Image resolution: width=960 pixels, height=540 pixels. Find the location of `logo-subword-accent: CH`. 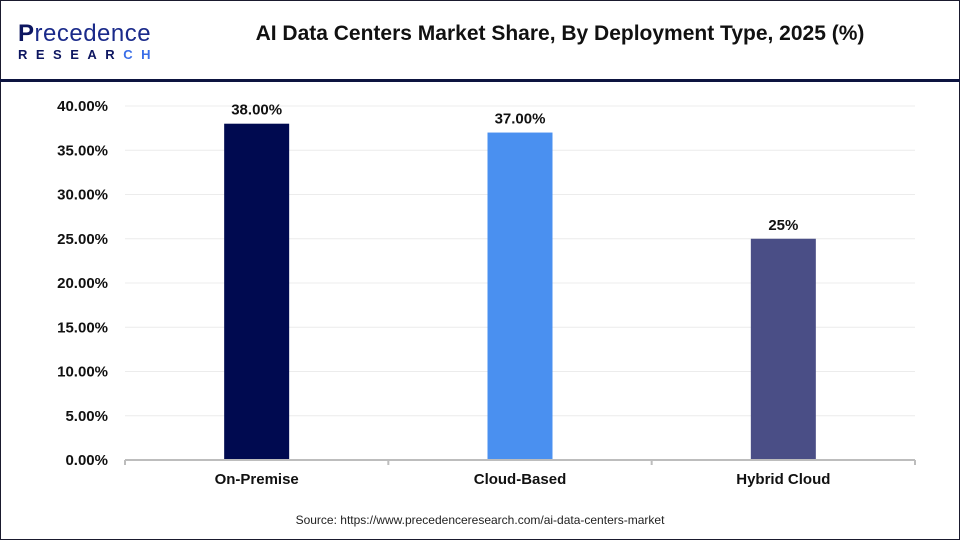

logo-subword-accent: CH is located at coordinates (141, 54).